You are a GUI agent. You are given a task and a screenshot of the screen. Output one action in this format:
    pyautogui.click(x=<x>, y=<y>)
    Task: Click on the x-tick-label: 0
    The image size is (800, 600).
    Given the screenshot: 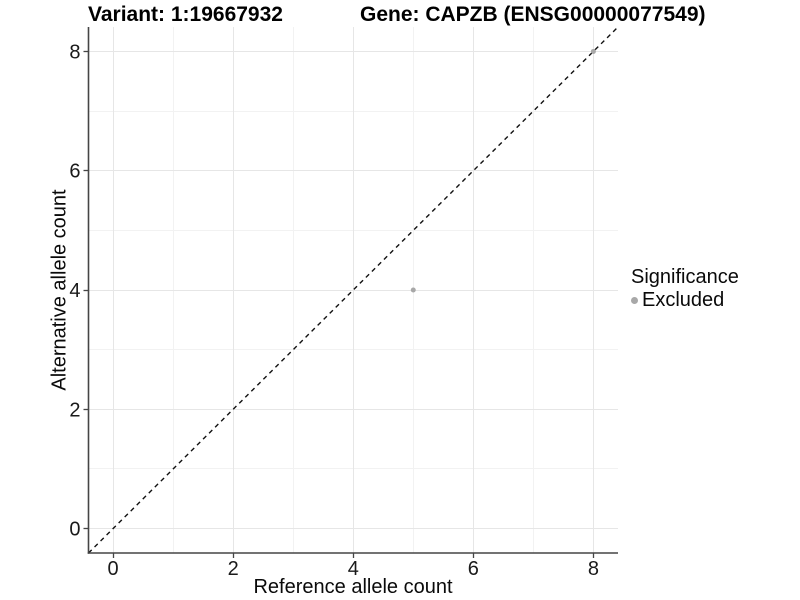 What is the action you would take?
    pyautogui.click(x=113, y=569)
    